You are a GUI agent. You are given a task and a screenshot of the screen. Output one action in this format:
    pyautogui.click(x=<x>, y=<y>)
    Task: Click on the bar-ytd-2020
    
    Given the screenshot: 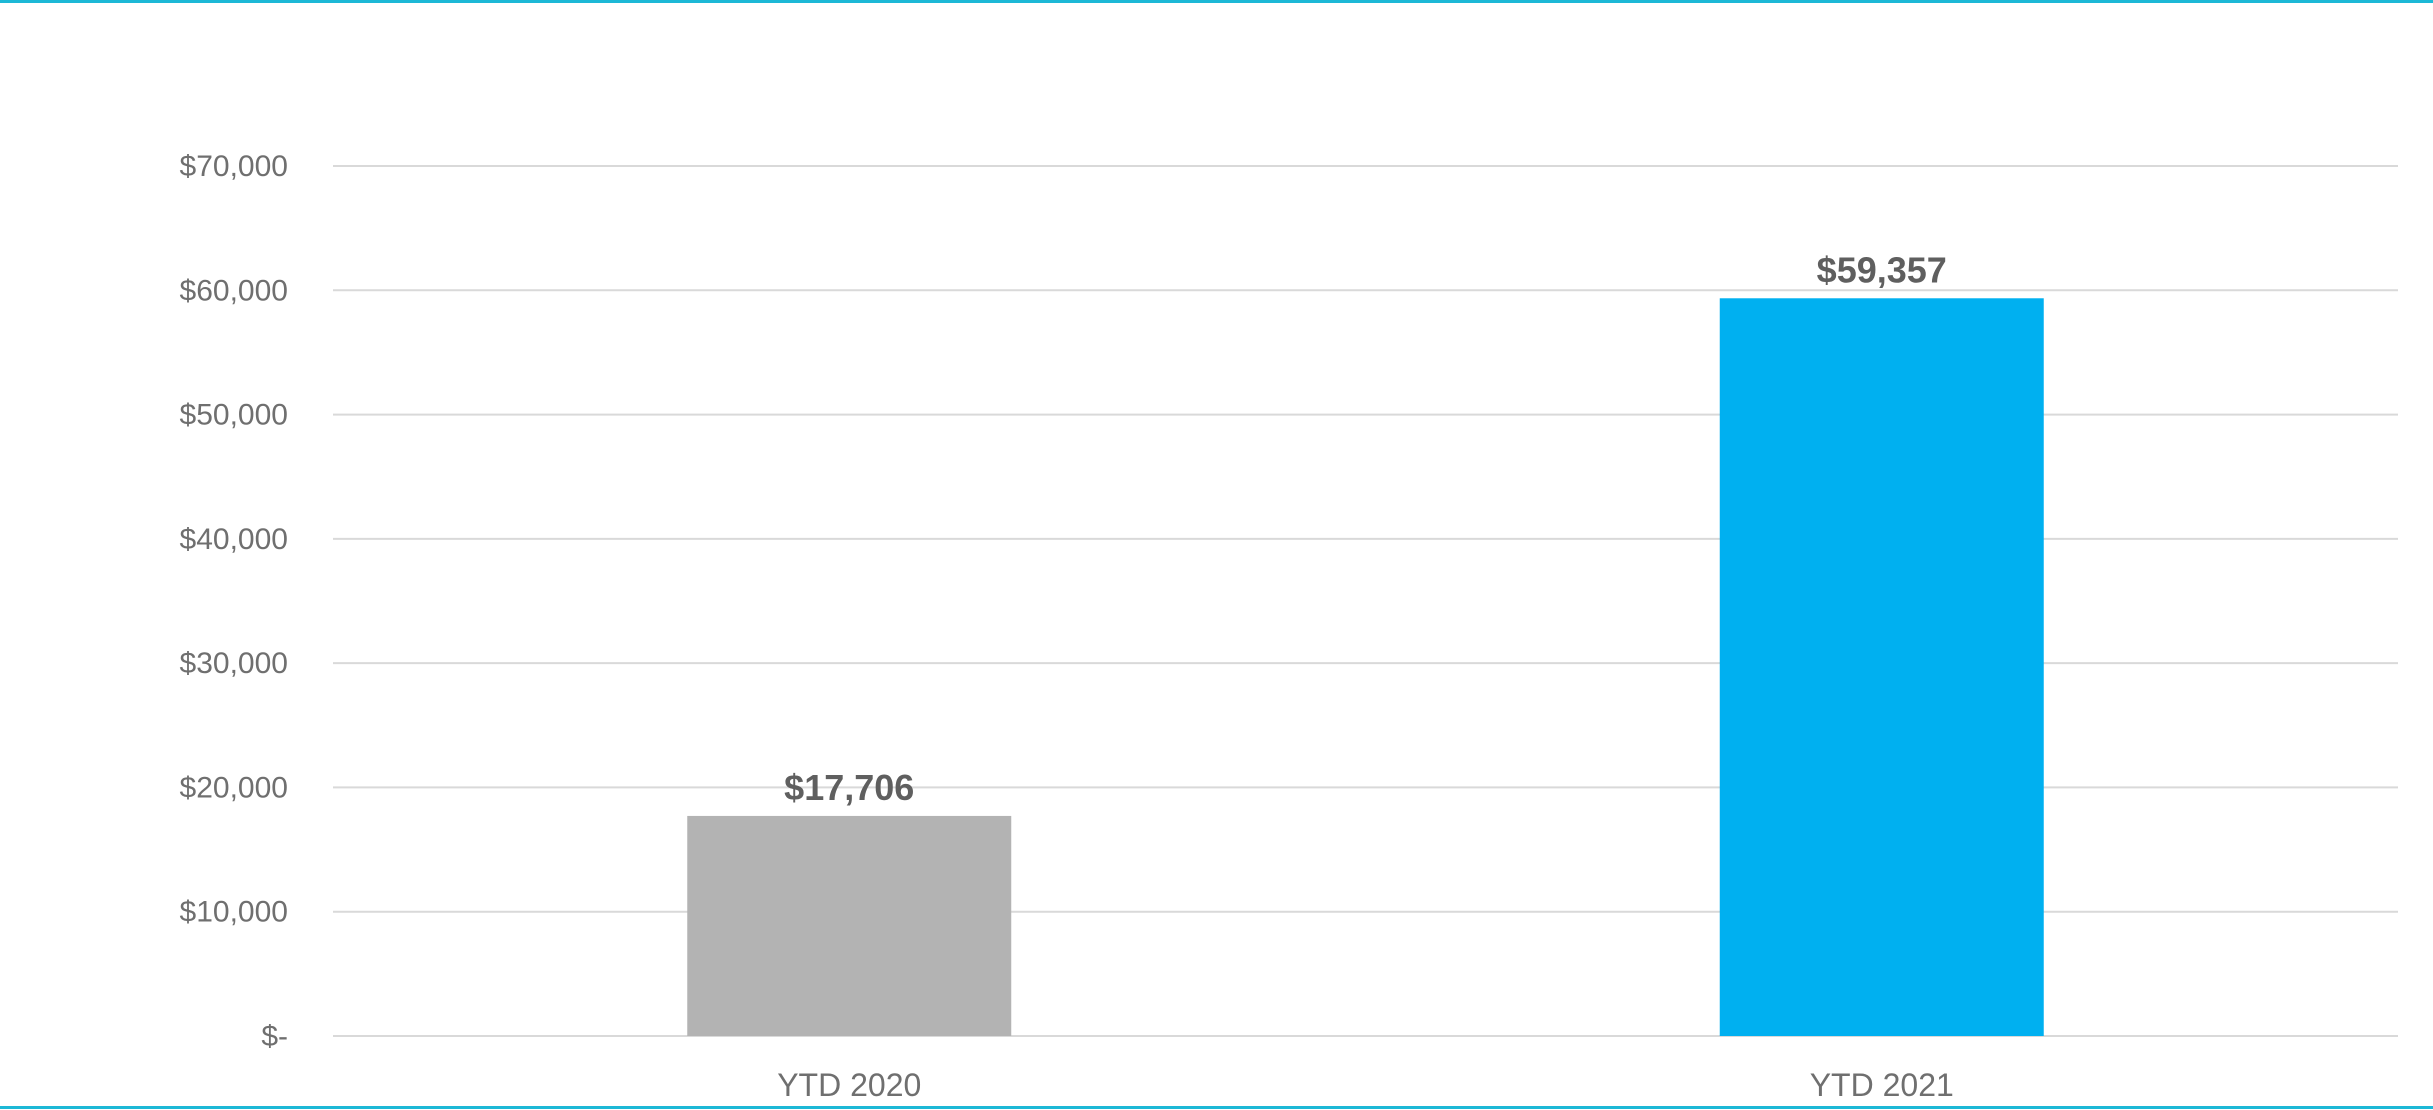 What is the action you would take?
    pyautogui.click(x=849, y=925)
    